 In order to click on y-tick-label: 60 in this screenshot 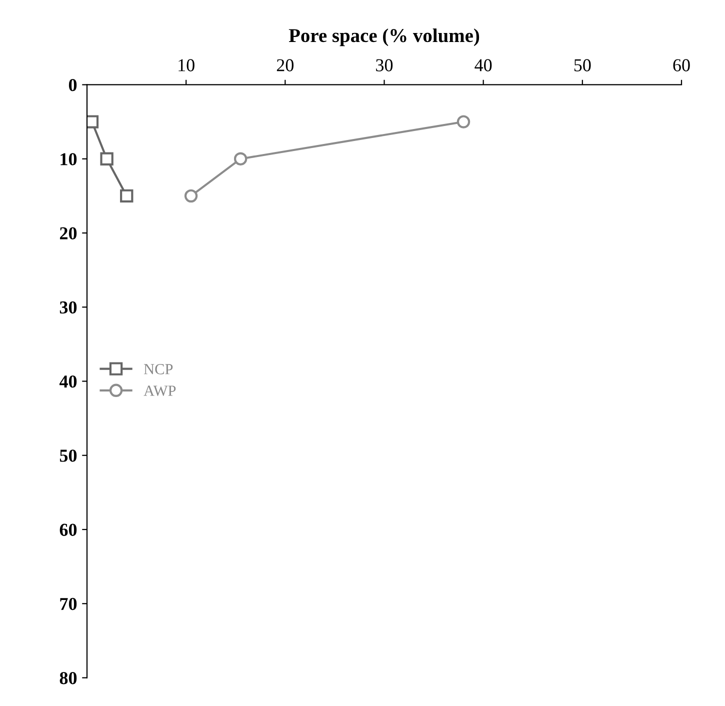, I will do `click(68, 530)`.